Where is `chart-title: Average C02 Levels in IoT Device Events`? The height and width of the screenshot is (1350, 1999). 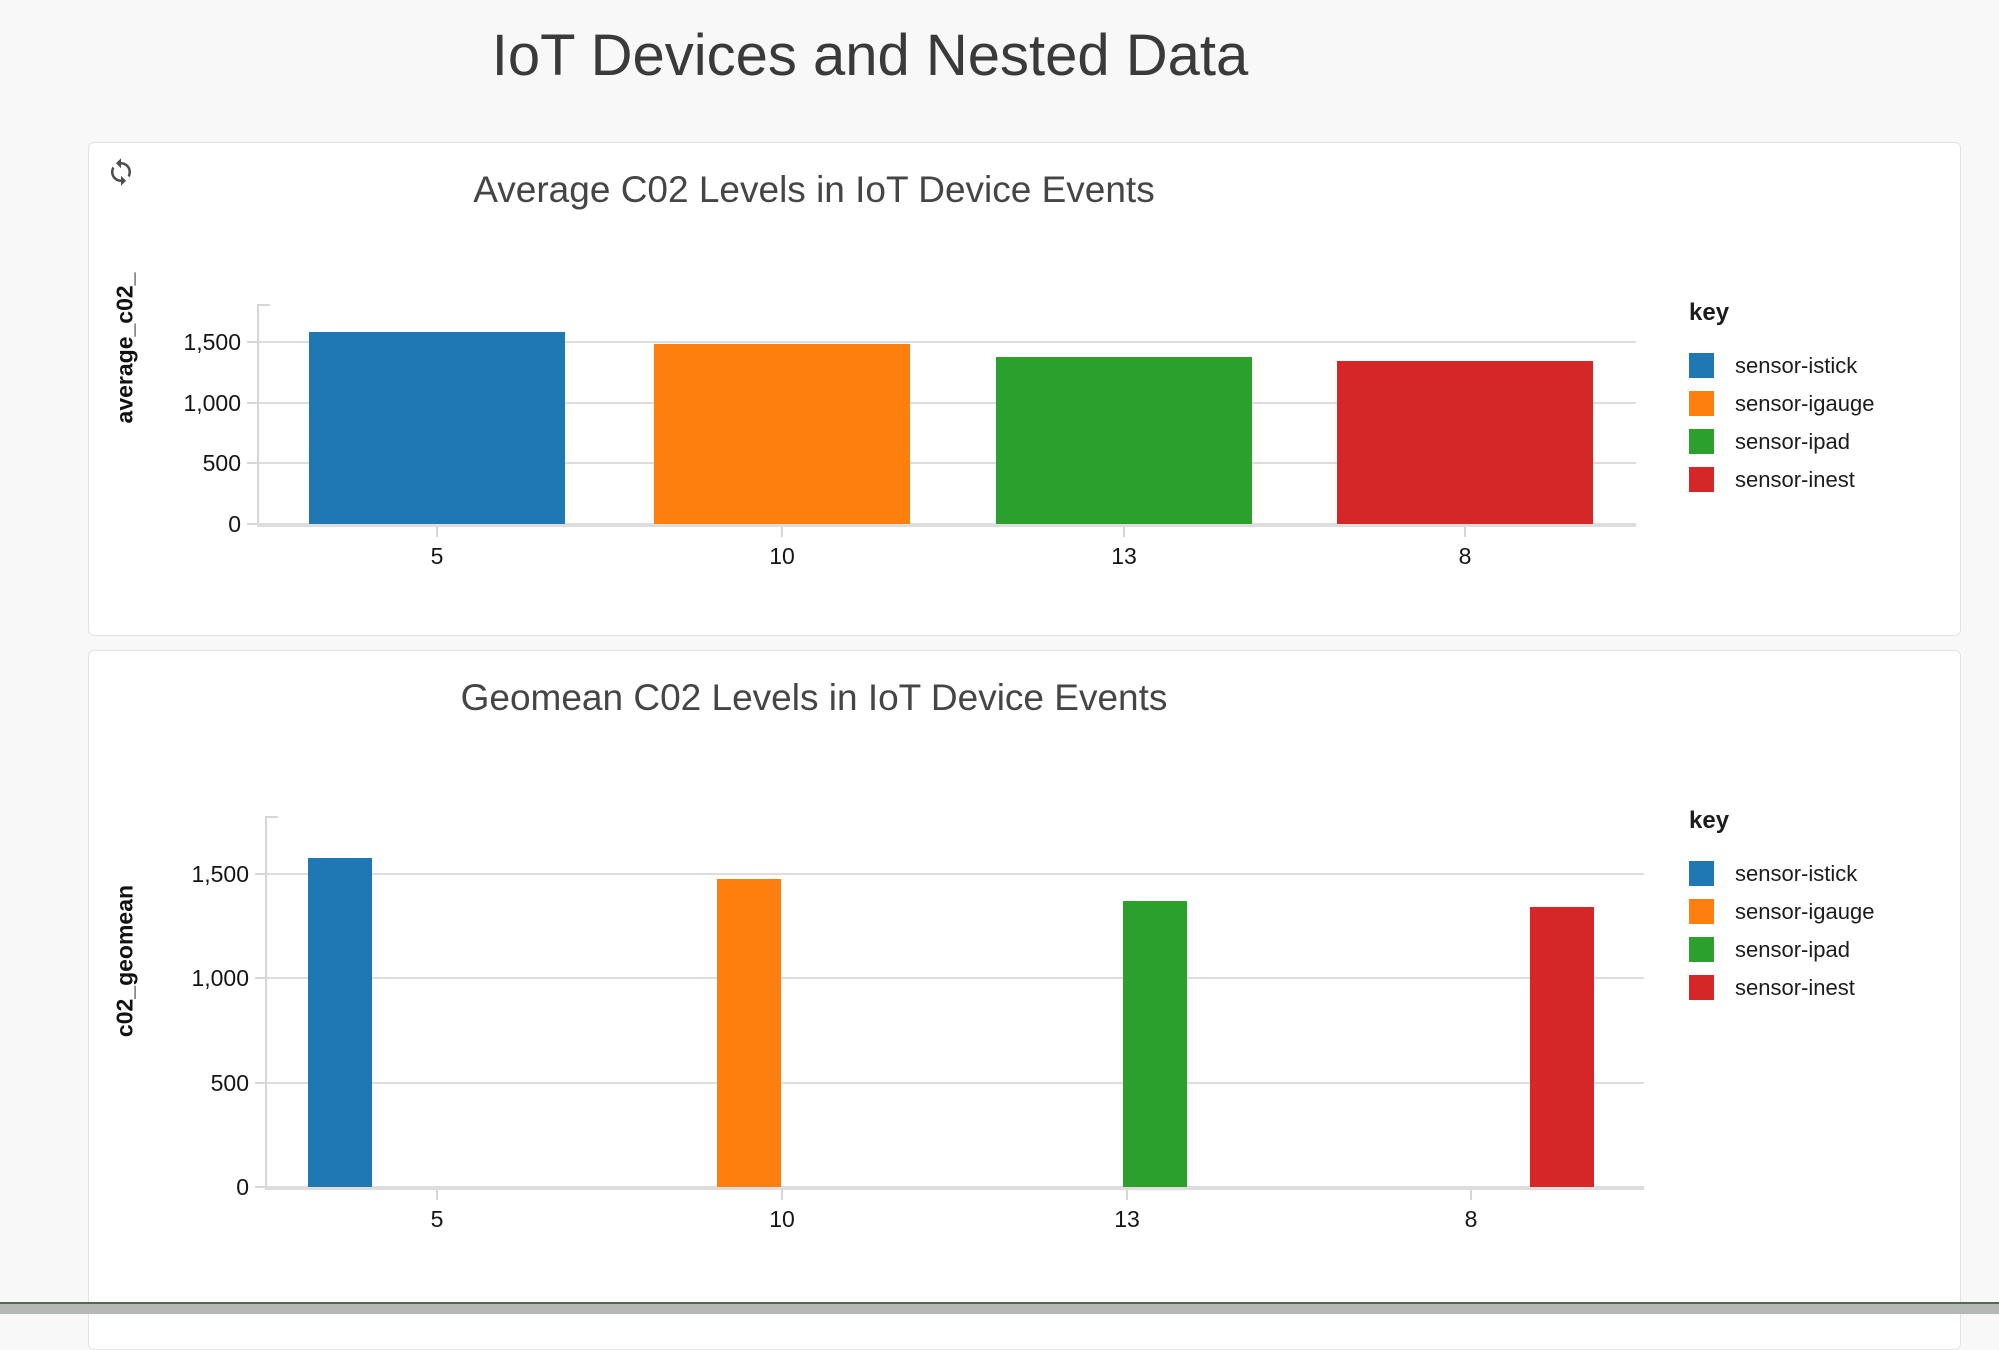 chart-title: Average C02 Levels in IoT Device Events is located at coordinates (814, 189).